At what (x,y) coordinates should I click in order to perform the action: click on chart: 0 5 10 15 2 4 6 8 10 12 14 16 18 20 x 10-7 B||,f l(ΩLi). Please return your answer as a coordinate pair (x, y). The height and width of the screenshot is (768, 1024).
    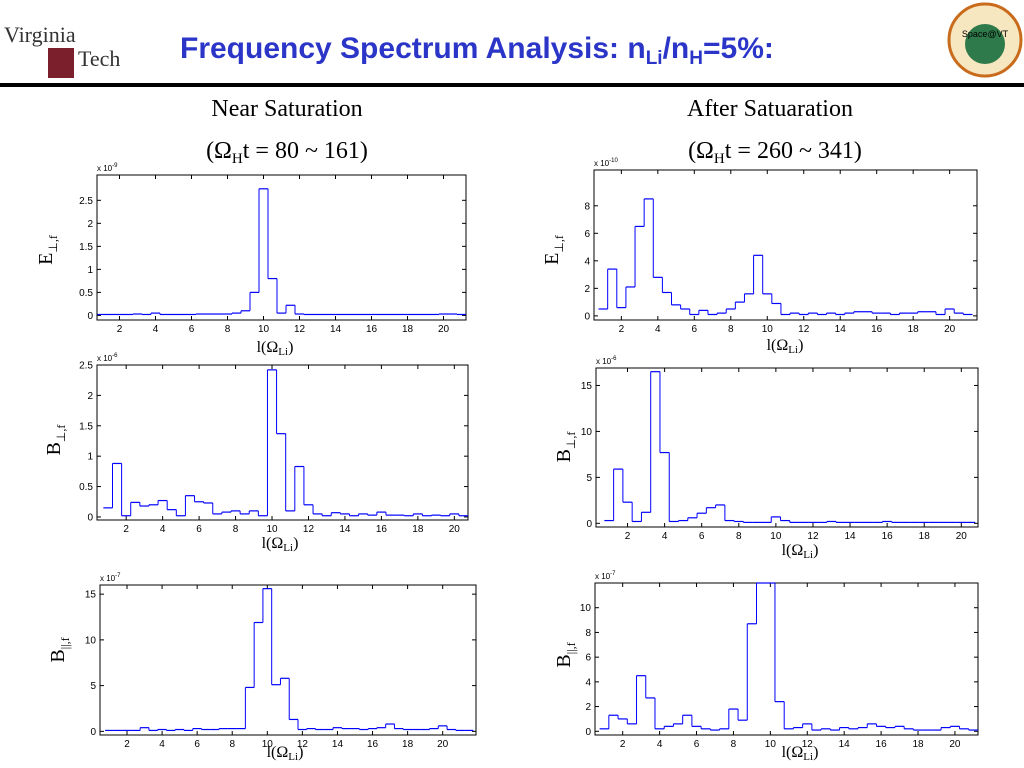
    Looking at the image, I should click on (262, 668).